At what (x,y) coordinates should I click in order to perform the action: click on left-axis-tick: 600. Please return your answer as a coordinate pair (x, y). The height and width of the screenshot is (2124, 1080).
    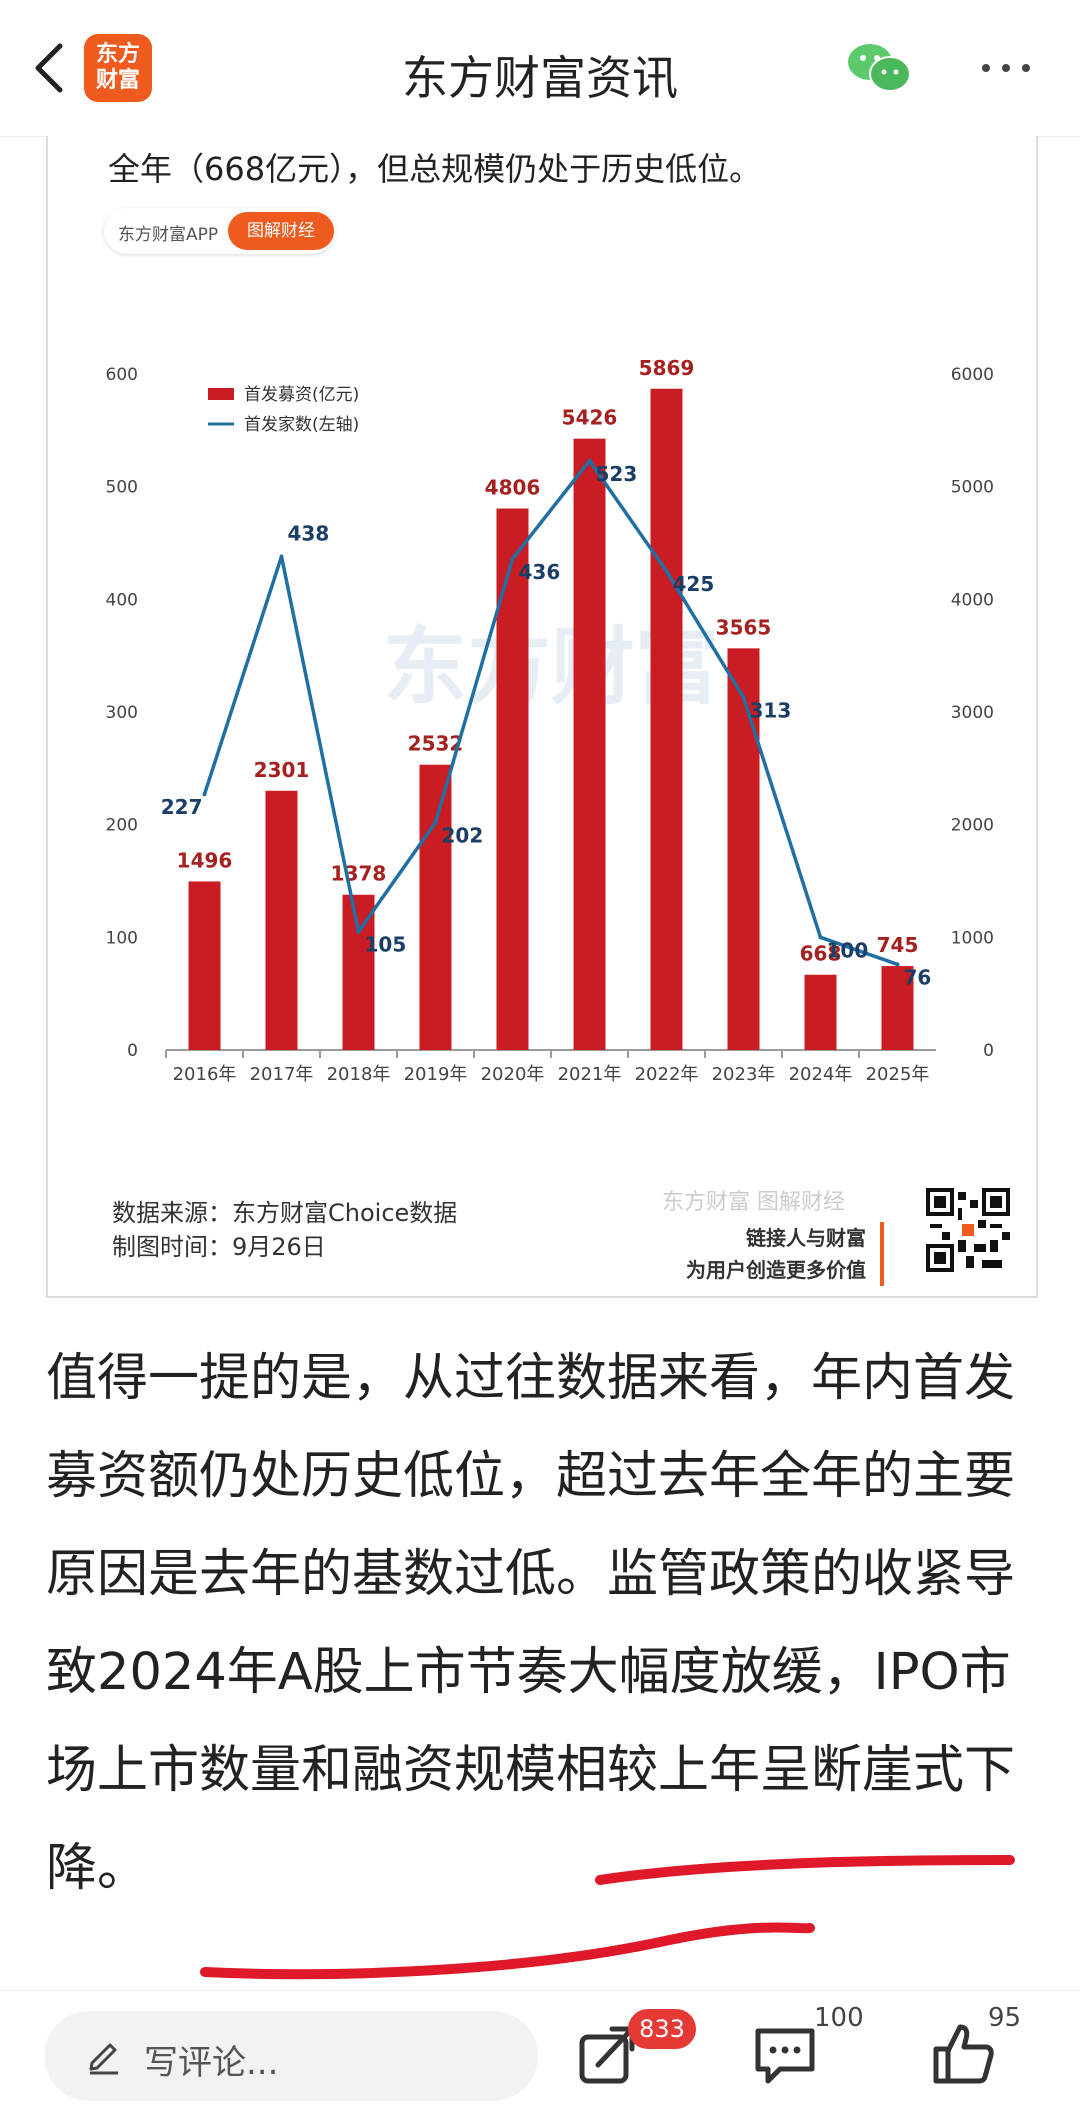
    Looking at the image, I should click on (122, 375).